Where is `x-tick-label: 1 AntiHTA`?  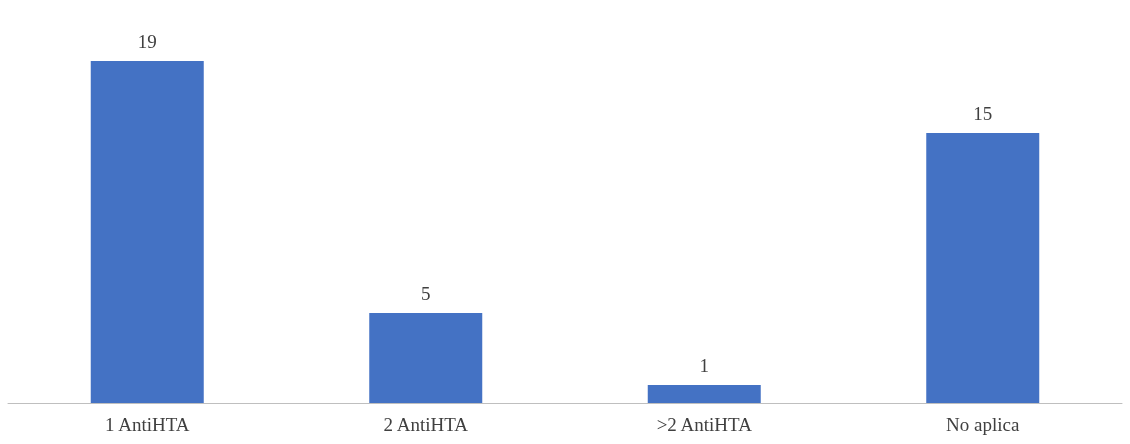
x-tick-label: 1 AntiHTA is located at coordinates (147, 424).